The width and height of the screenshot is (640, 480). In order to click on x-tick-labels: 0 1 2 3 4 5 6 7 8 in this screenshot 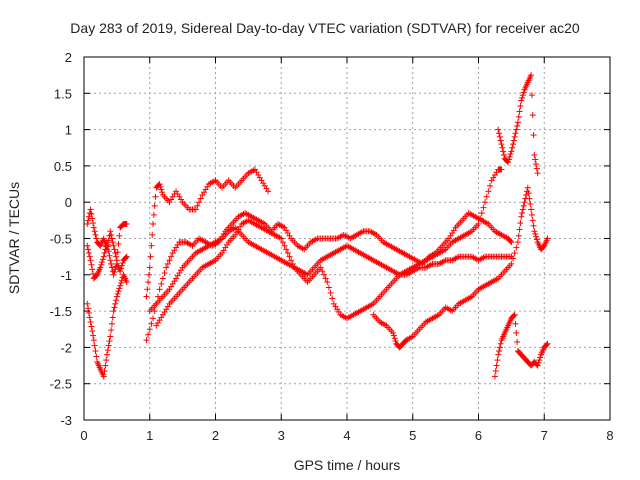, I will do `click(346, 435)`.